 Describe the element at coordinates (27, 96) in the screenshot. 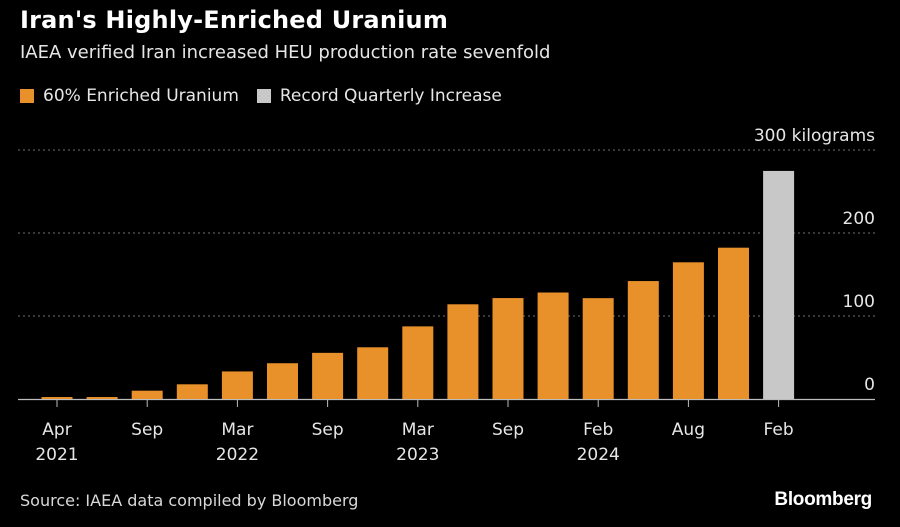

I see `legend-swatch-enriched` at that location.